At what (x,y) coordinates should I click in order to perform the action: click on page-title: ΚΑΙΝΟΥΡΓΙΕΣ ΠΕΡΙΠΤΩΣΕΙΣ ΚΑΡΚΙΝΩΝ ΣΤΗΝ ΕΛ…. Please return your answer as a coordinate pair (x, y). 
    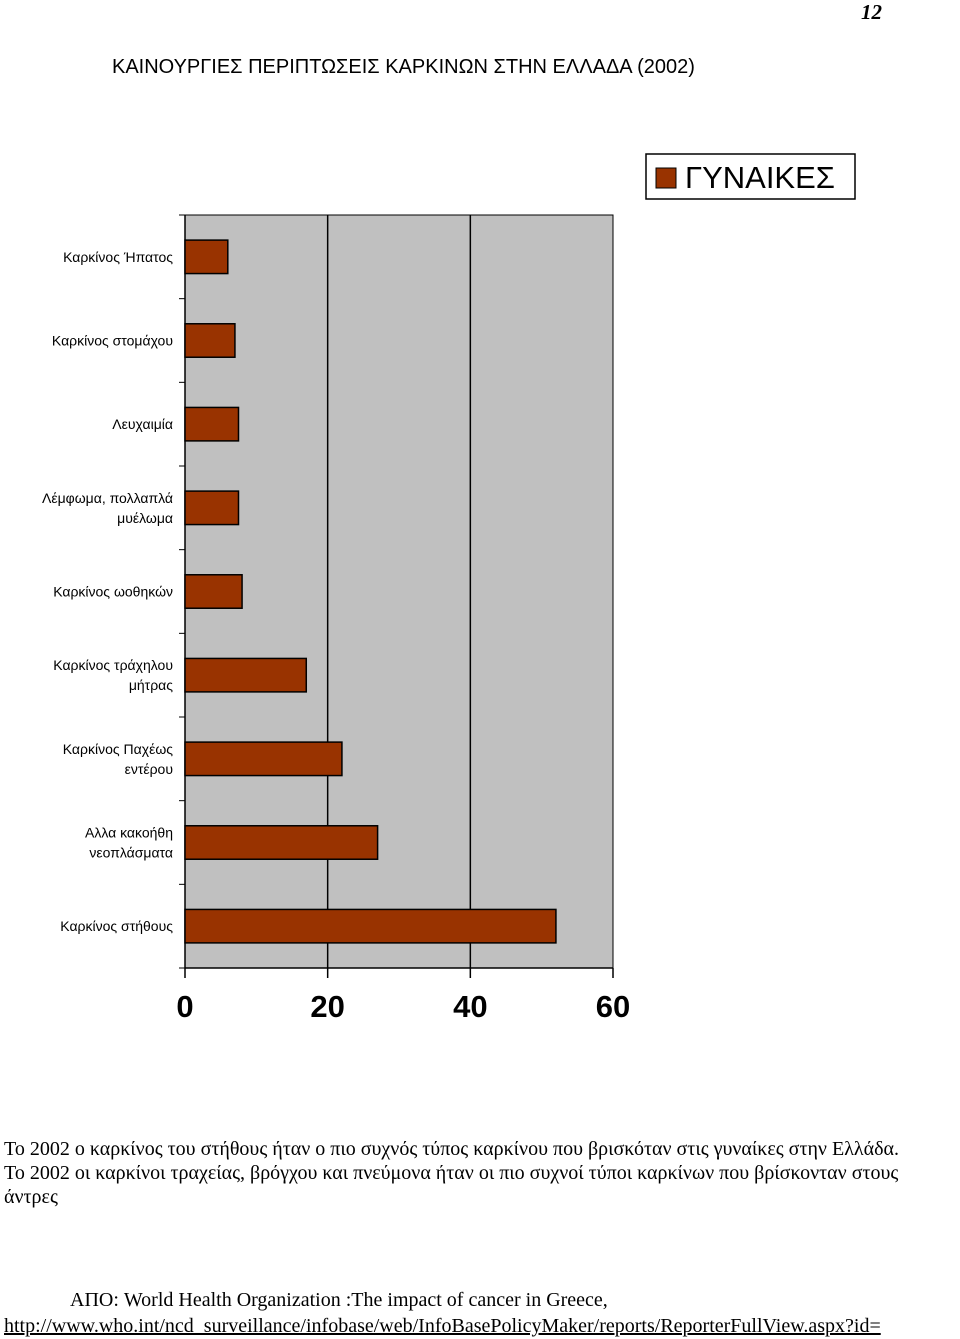
    Looking at the image, I should click on (403, 67).